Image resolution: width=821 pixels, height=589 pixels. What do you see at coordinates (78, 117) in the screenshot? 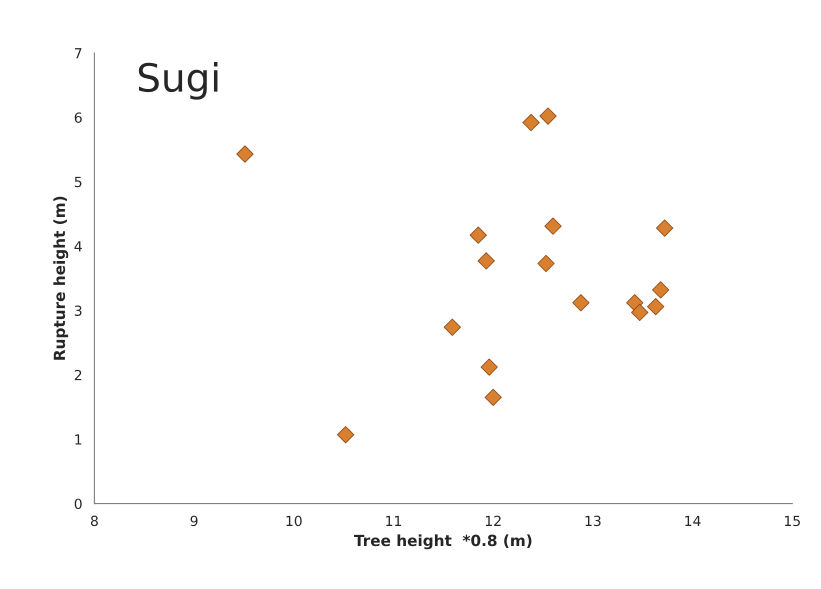
I see `y-tick-label: 6` at bounding box center [78, 117].